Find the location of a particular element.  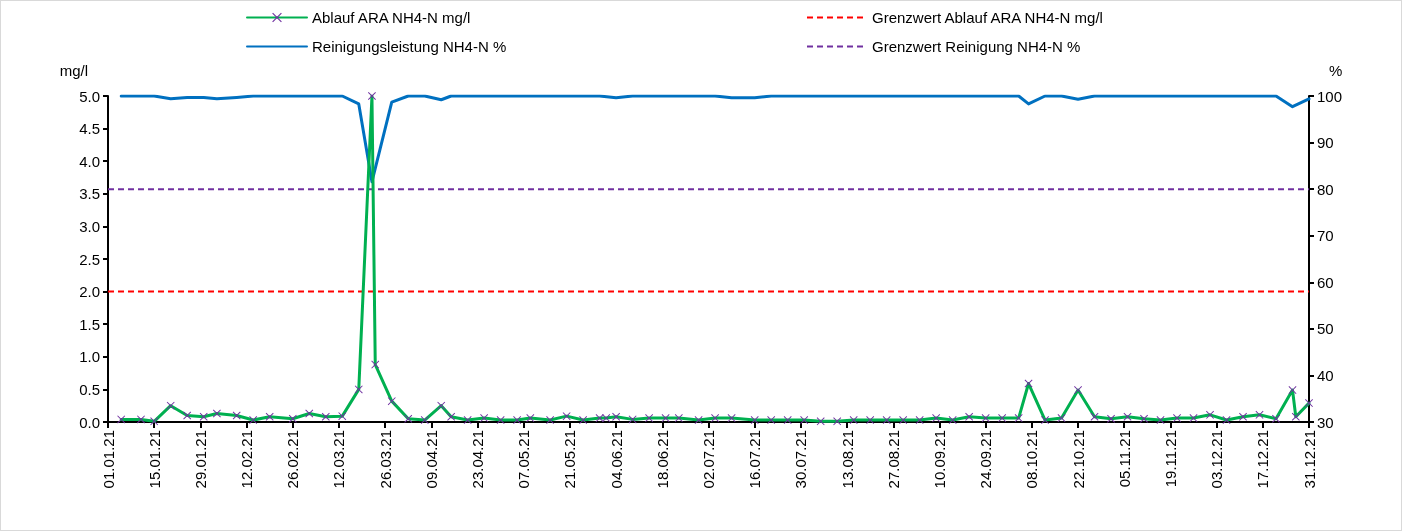

x-tick-label: 15.01.21 is located at coordinates (154, 459).